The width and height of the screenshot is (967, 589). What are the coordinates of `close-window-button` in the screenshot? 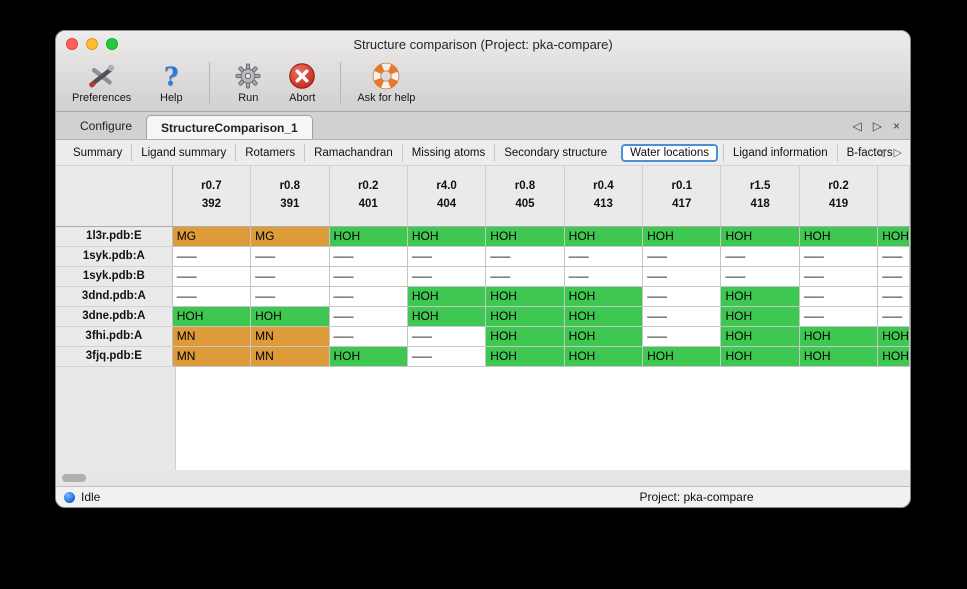 It's located at (72, 44).